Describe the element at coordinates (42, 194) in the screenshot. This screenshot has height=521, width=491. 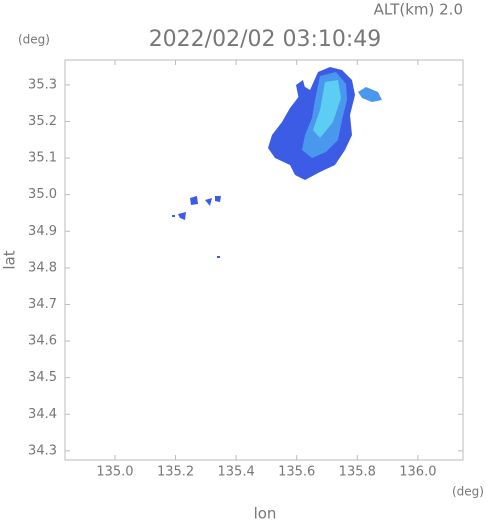
I see `y-tick-label: 35.0` at that location.